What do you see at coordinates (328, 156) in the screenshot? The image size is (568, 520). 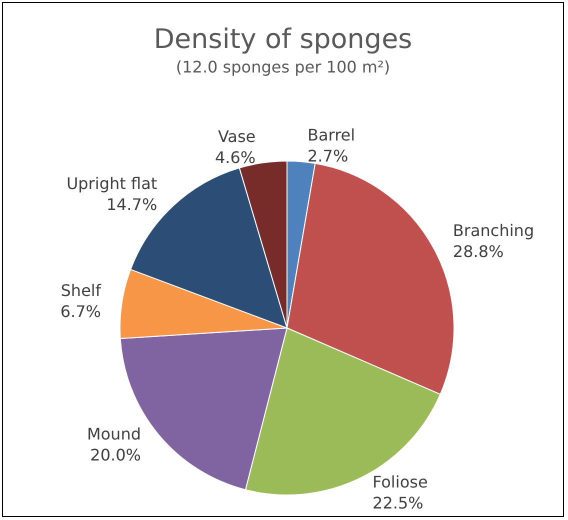 I see `data-label: 2.7%` at bounding box center [328, 156].